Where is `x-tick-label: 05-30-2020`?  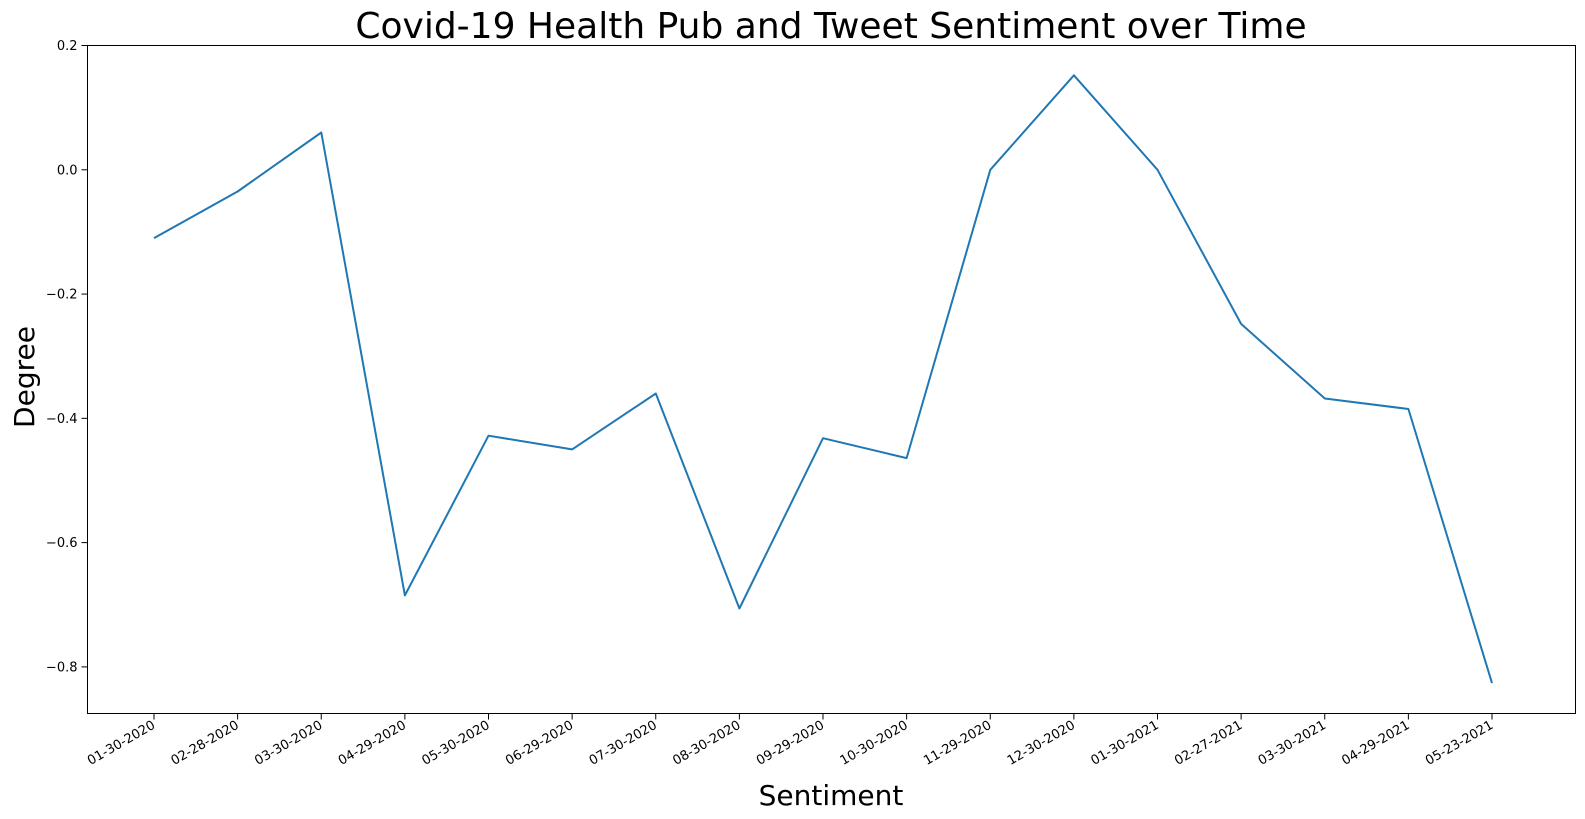 x-tick-label: 05-30-2020 is located at coordinates (456, 743).